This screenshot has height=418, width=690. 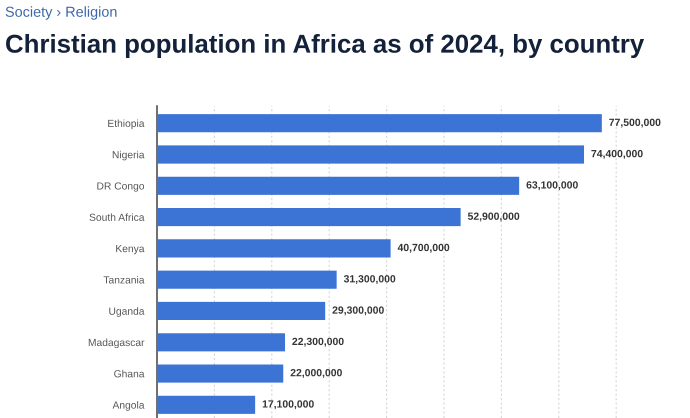 I want to click on data-label: 22,300,000, so click(x=318, y=342).